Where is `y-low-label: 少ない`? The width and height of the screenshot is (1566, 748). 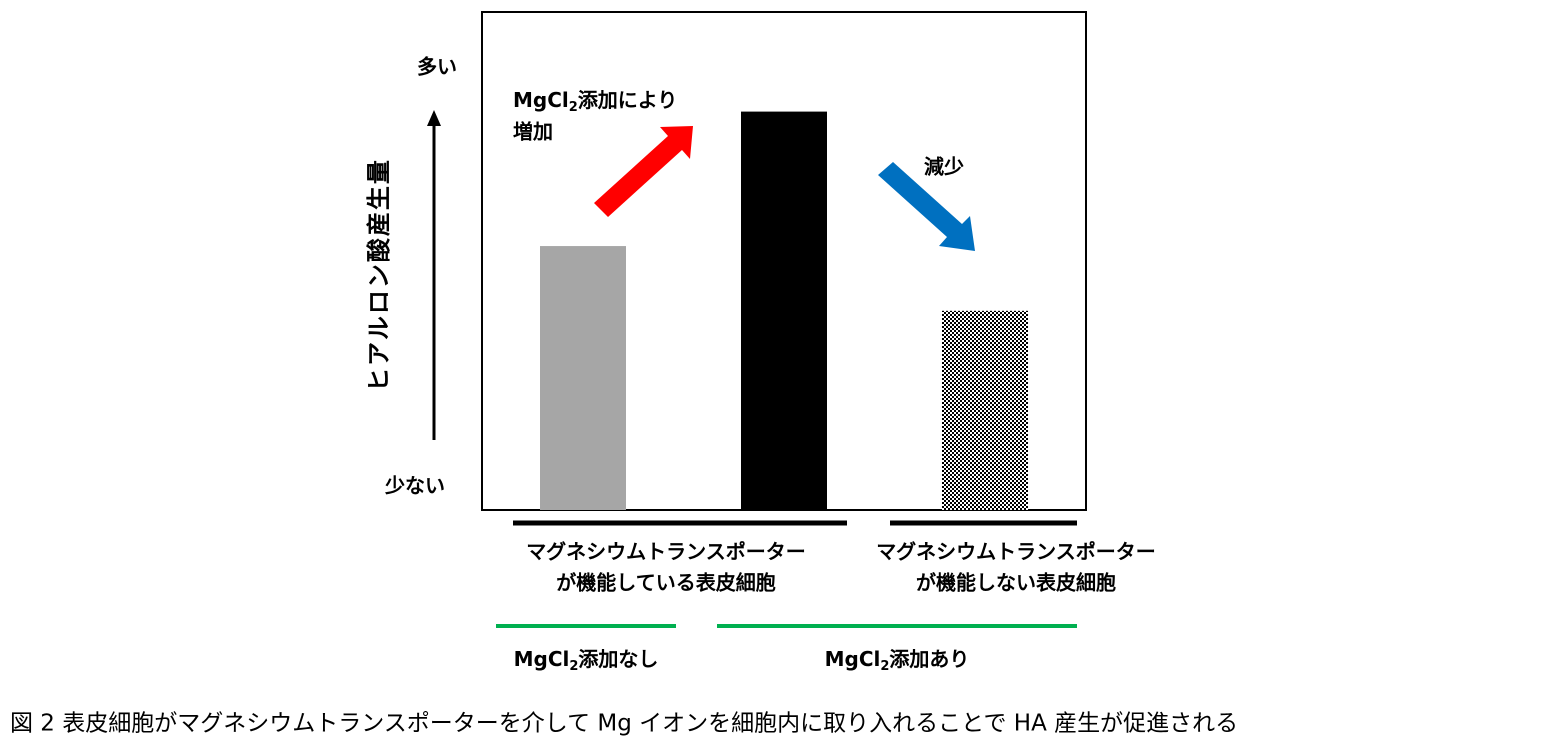 y-low-label: 少ない is located at coordinates (414, 486).